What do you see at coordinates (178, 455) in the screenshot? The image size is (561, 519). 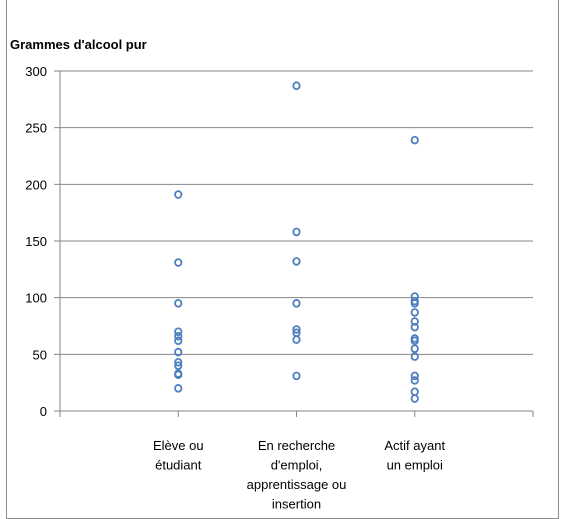 I see `x-category-label: Elève ou étudiant` at bounding box center [178, 455].